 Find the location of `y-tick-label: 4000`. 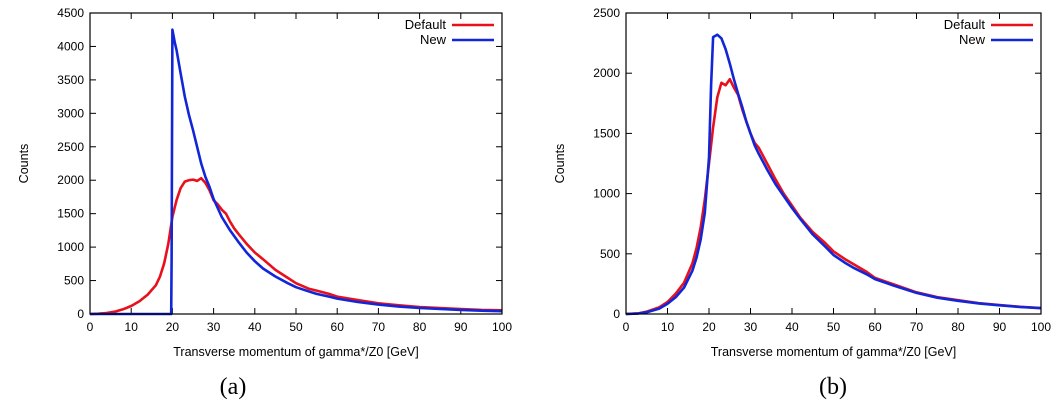

y-tick-label: 4000 is located at coordinates (70, 46).